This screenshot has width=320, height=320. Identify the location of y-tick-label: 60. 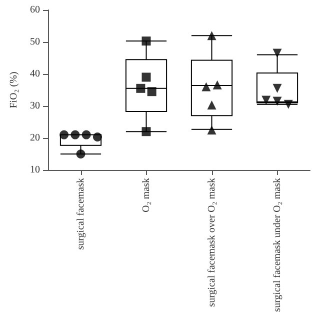
(35, 10).